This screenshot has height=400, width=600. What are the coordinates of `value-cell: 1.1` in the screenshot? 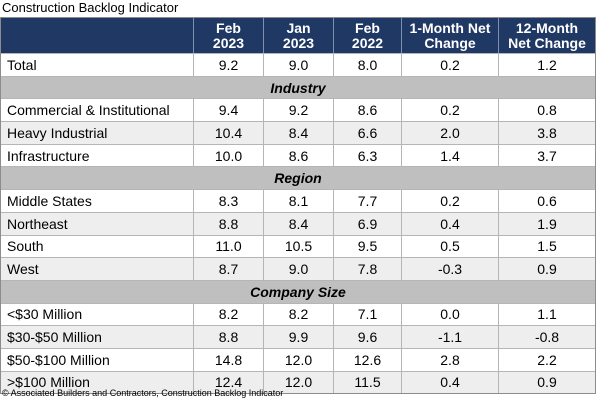 It's located at (546, 314).